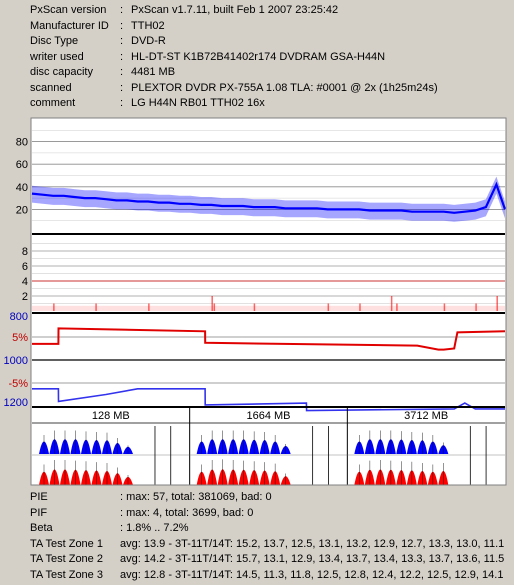 The image size is (514, 585). I want to click on stats-key: PIE, so click(39, 497).